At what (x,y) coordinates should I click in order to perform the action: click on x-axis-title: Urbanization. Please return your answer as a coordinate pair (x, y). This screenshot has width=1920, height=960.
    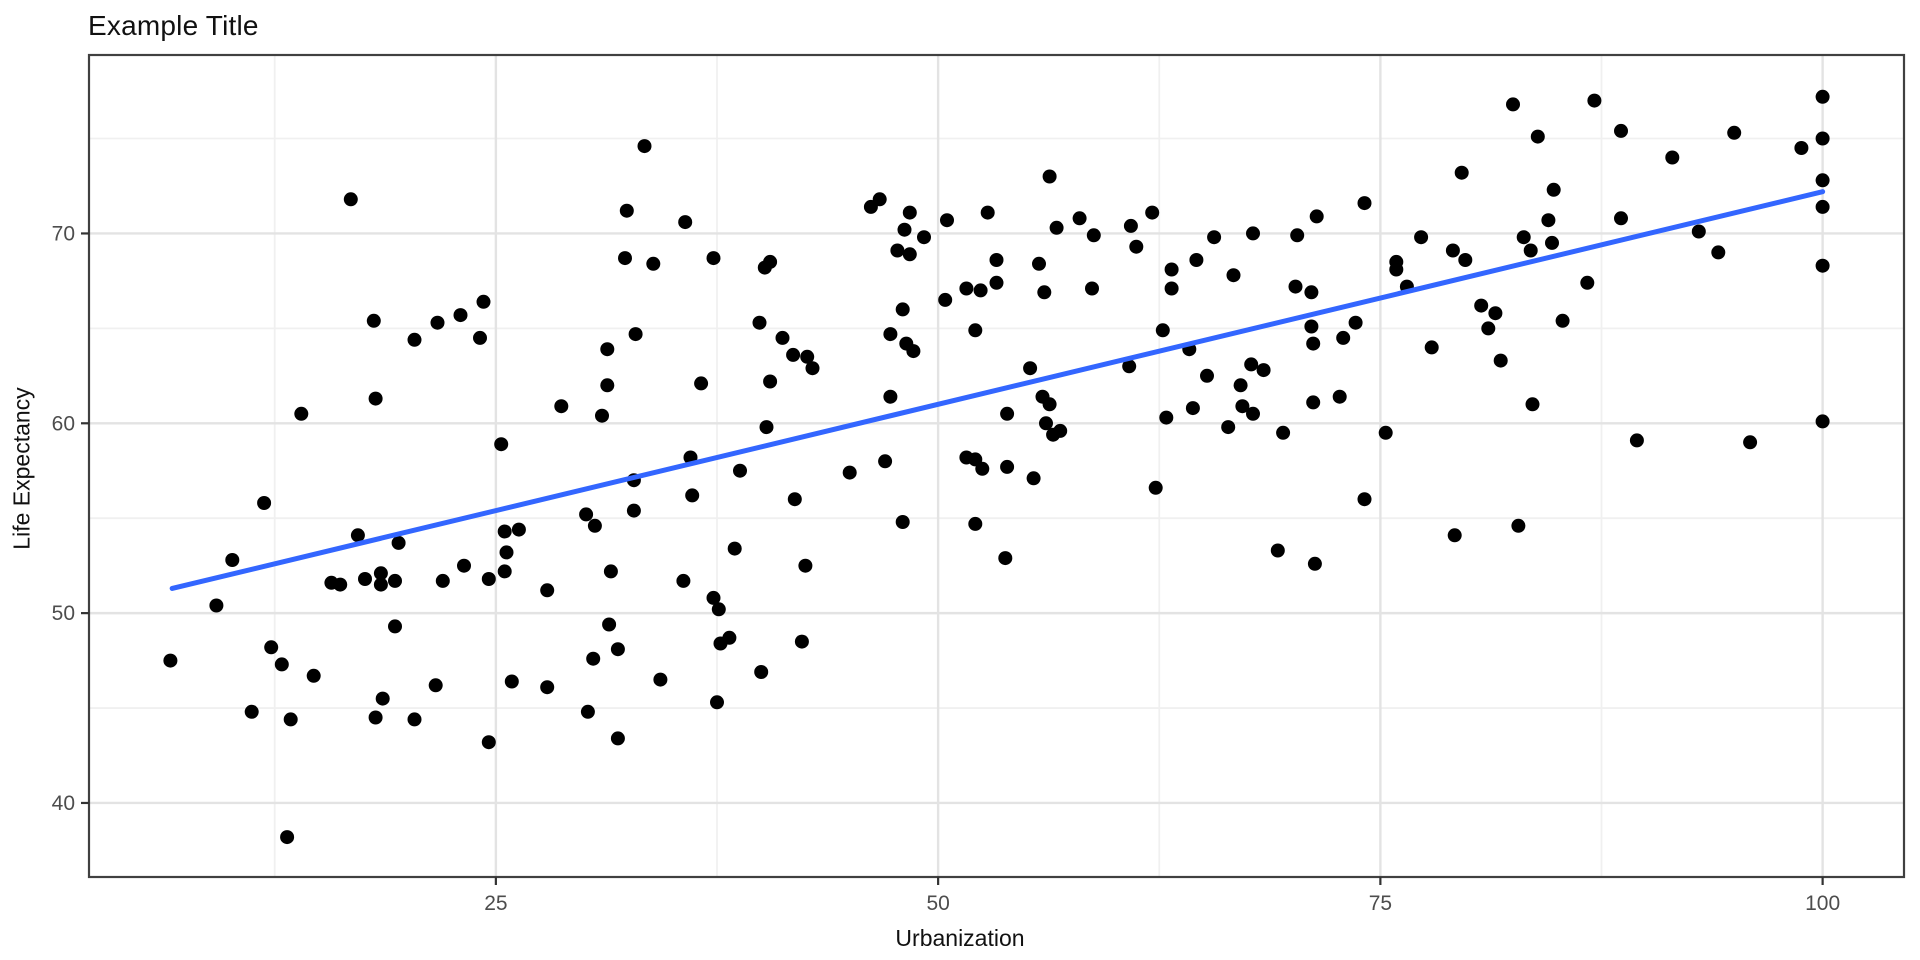
    Looking at the image, I should click on (960, 938).